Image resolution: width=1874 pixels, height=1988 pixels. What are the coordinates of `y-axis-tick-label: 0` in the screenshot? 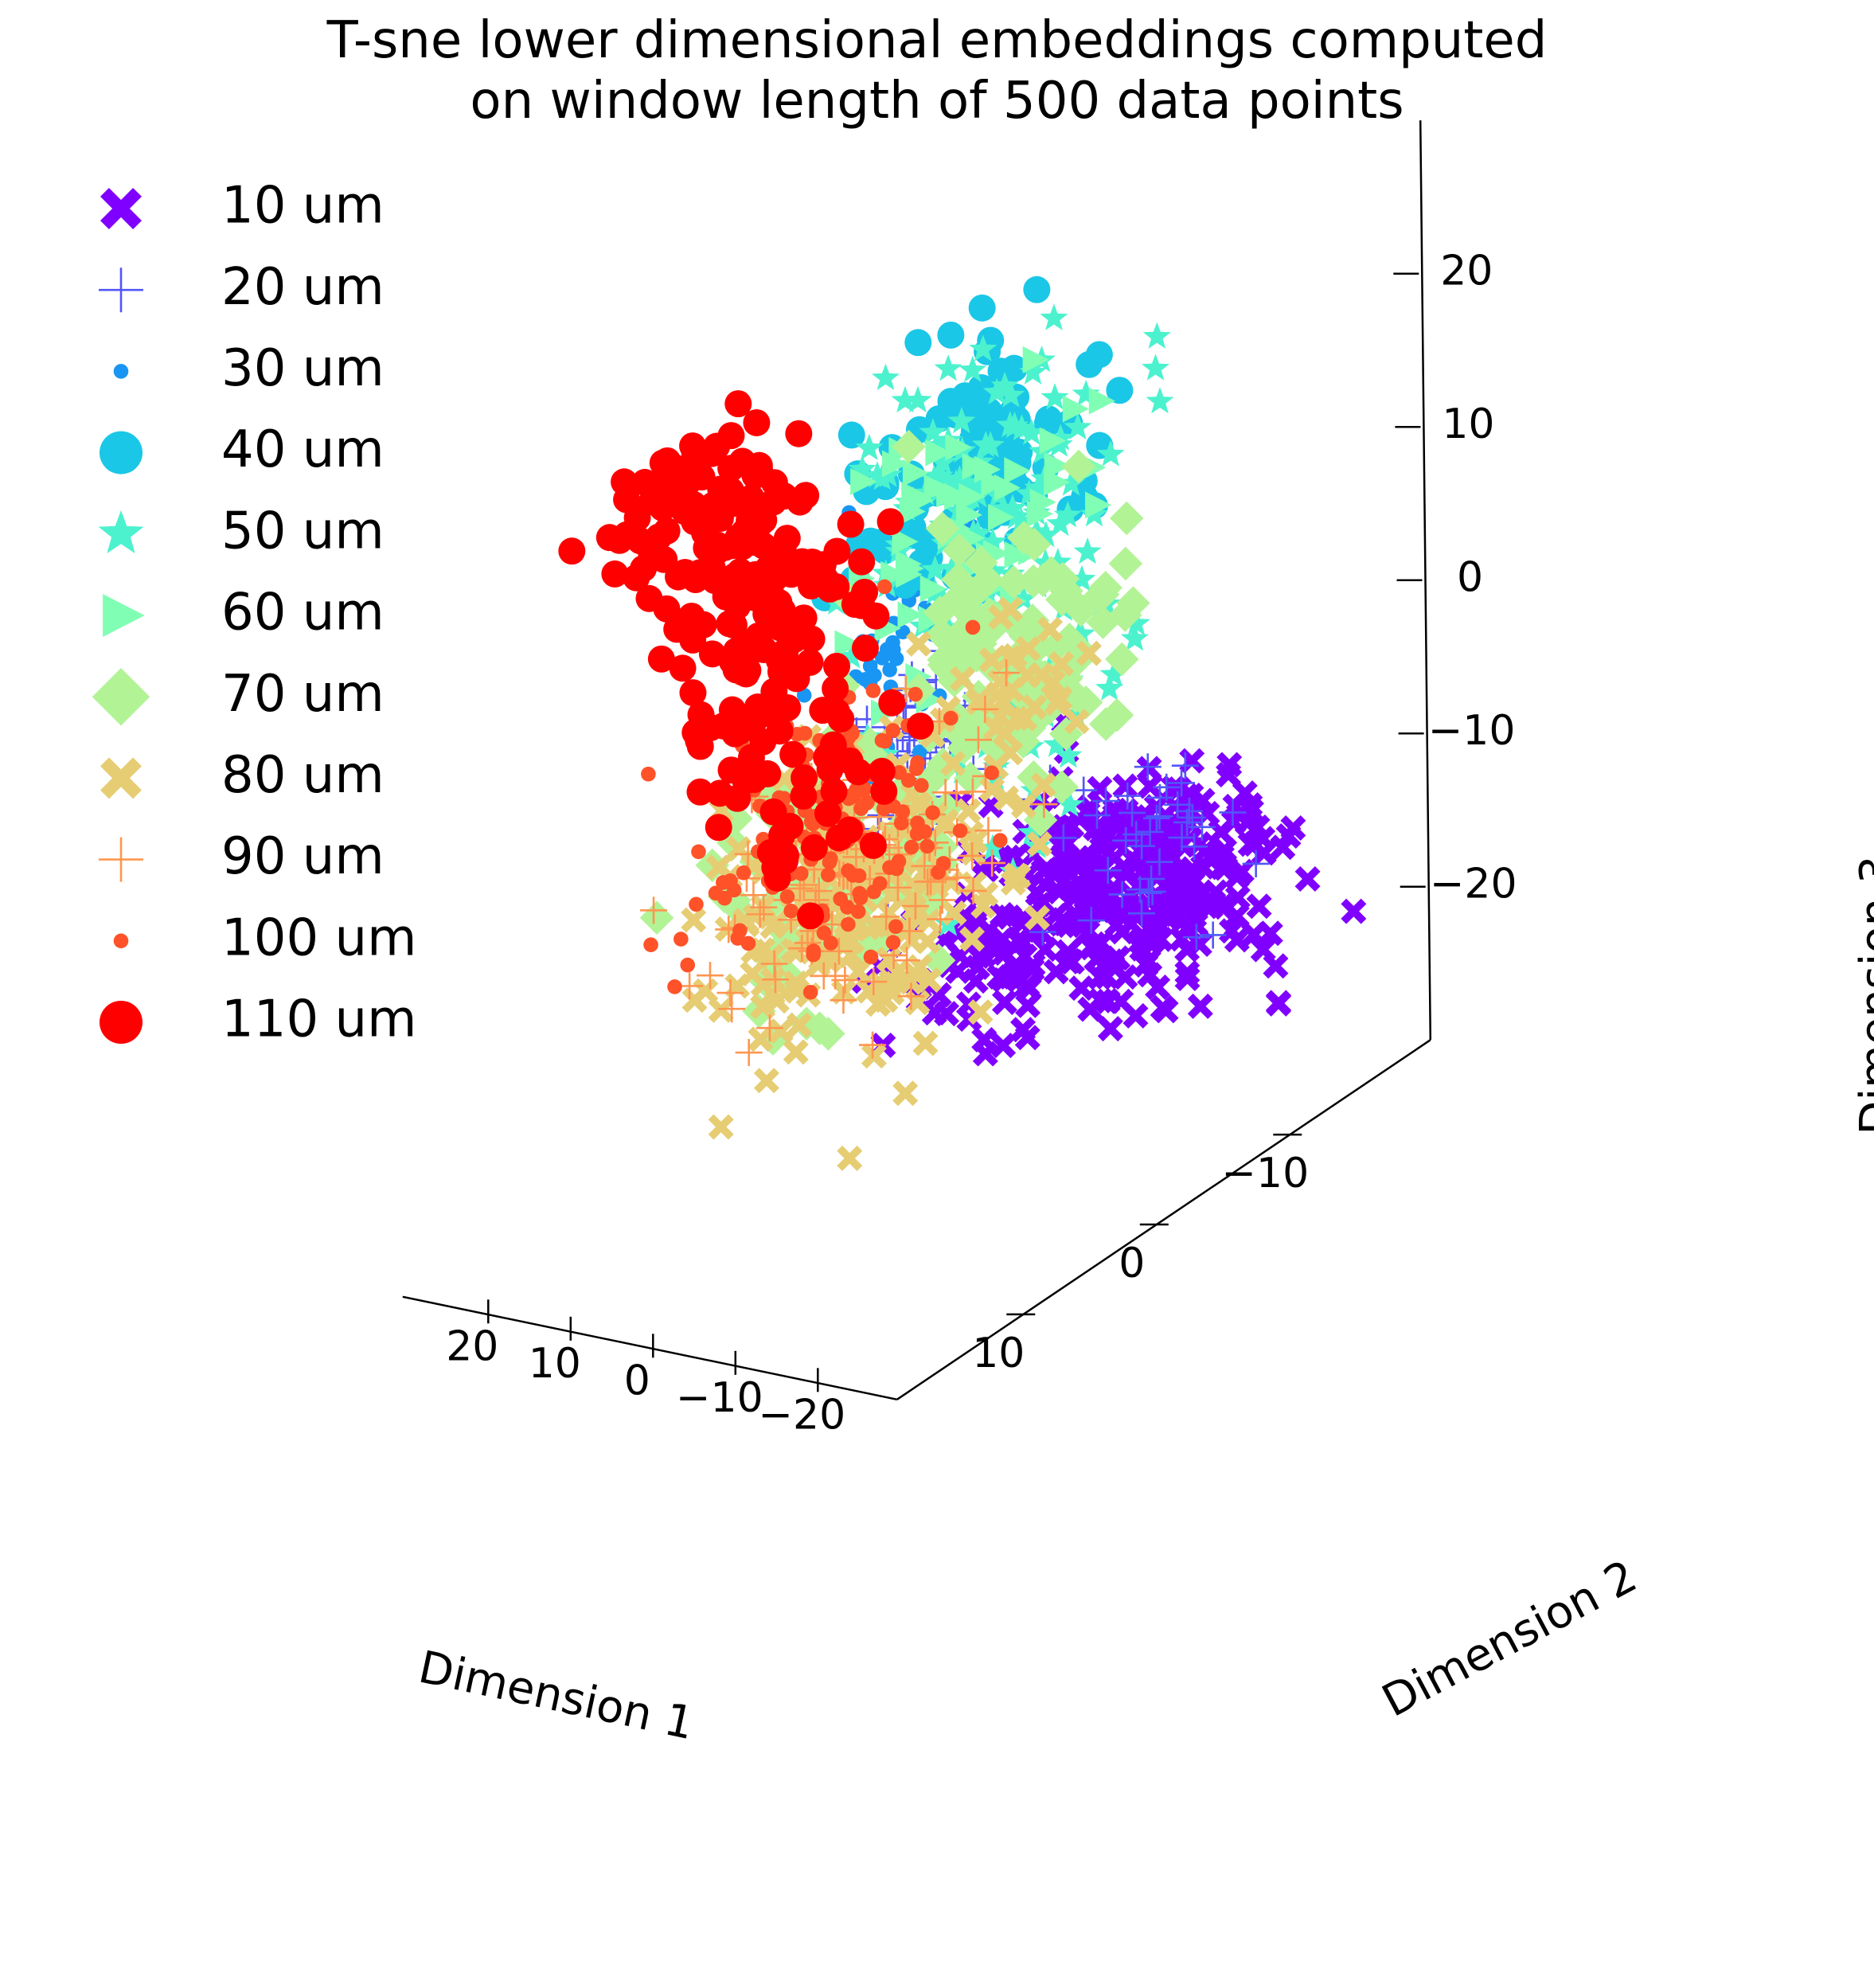 It's located at (1132, 1263).